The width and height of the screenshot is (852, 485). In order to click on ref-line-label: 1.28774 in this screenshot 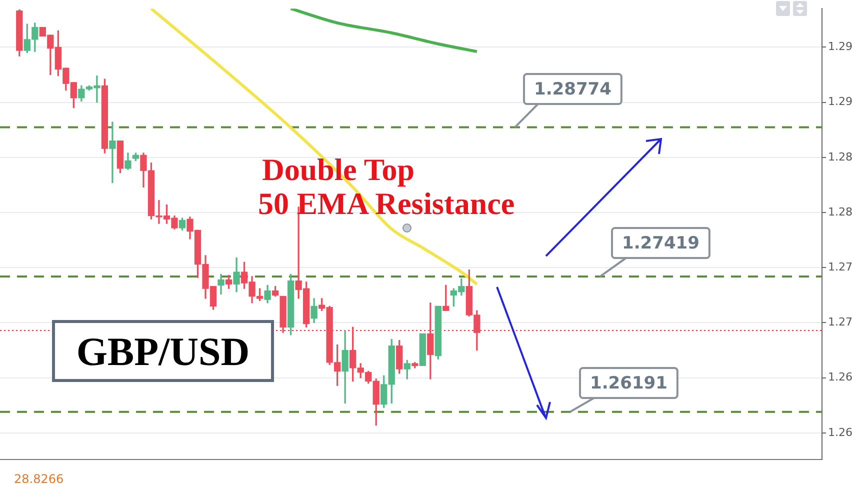, I will do `click(573, 89)`.